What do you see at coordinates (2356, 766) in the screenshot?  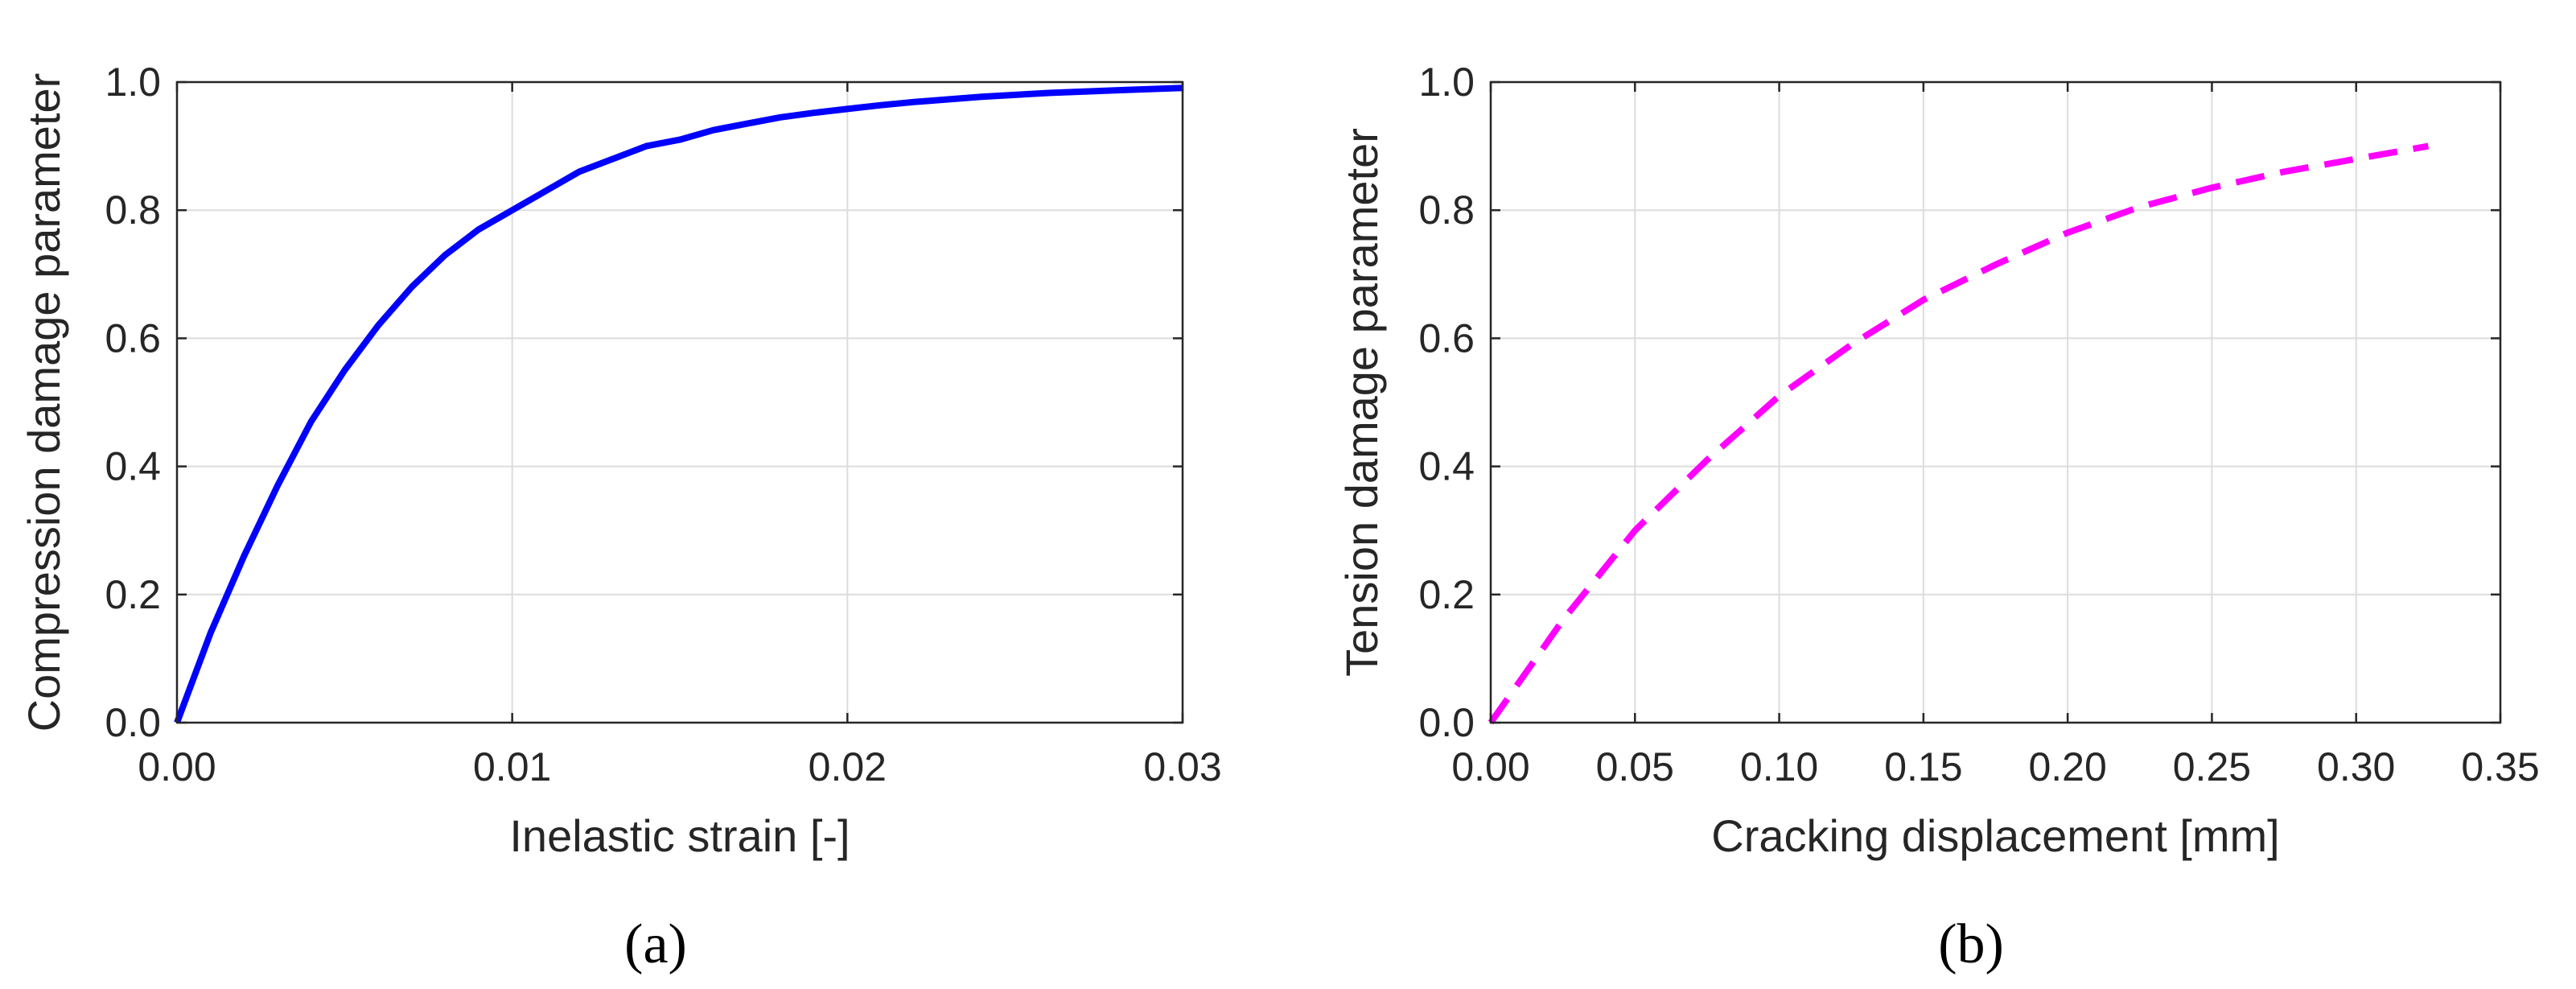 I see `x-tick-label: 0.30` at bounding box center [2356, 766].